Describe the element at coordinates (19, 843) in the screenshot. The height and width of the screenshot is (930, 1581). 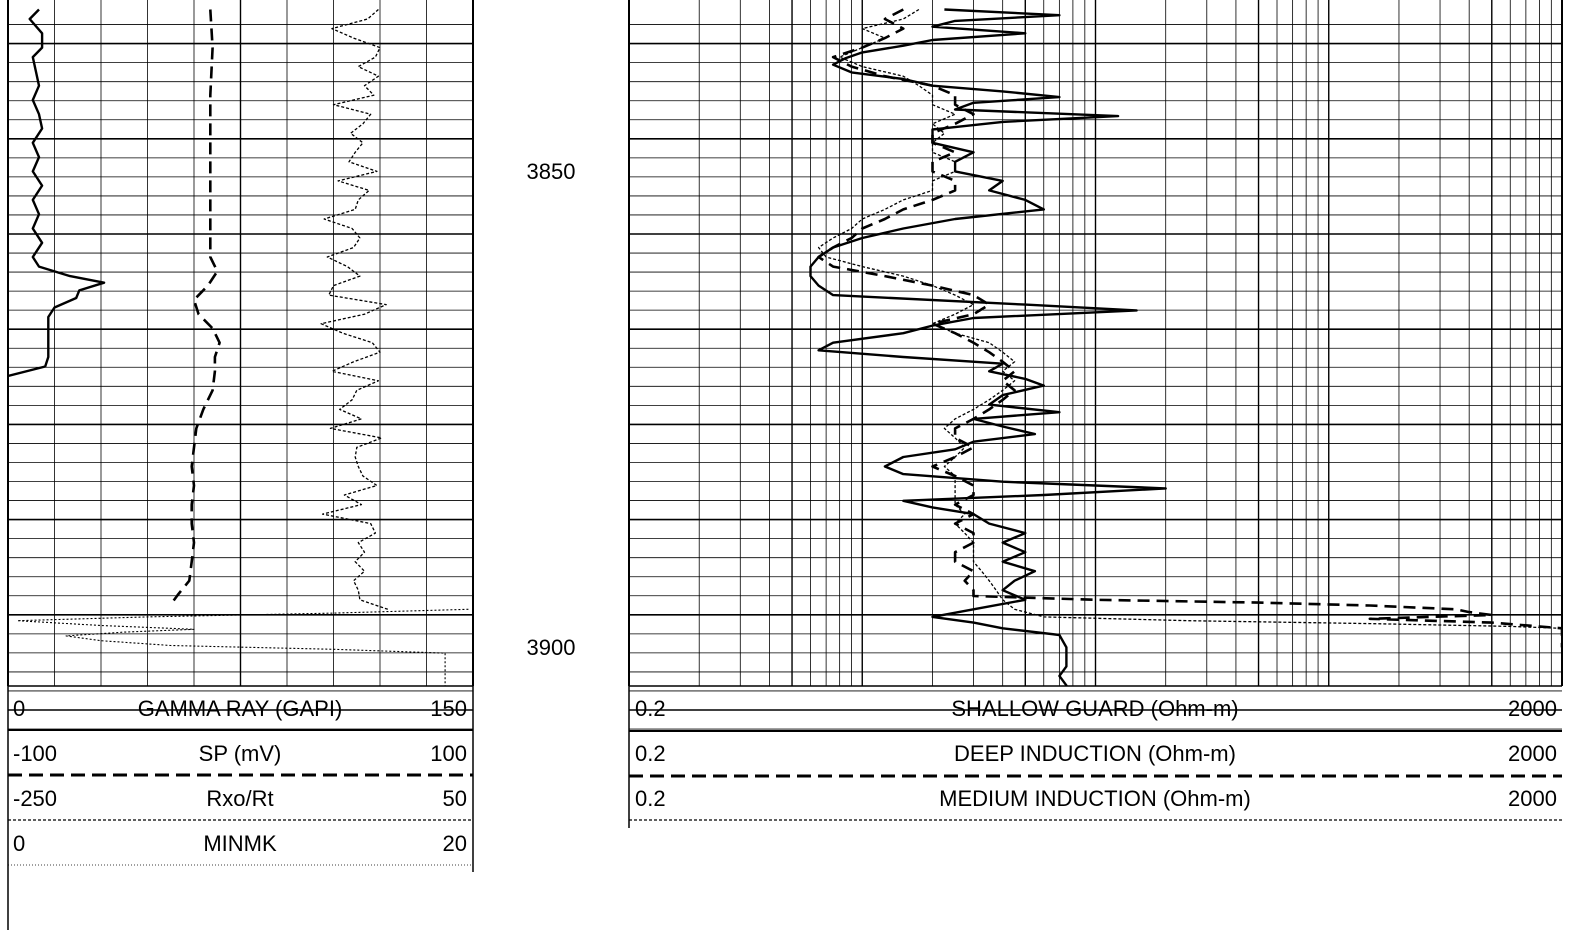
I see `minmk-min-label: 0` at that location.